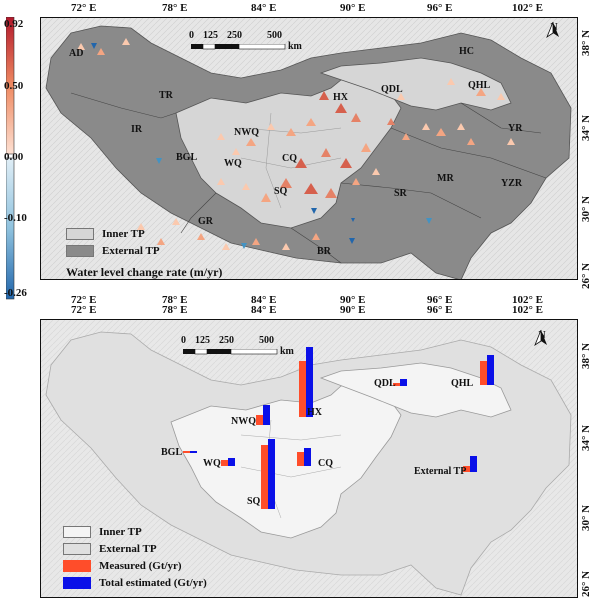  What do you see at coordinates (77, 582) in the screenshot?
I see `b-legend-swatch-estimated` at bounding box center [77, 582].